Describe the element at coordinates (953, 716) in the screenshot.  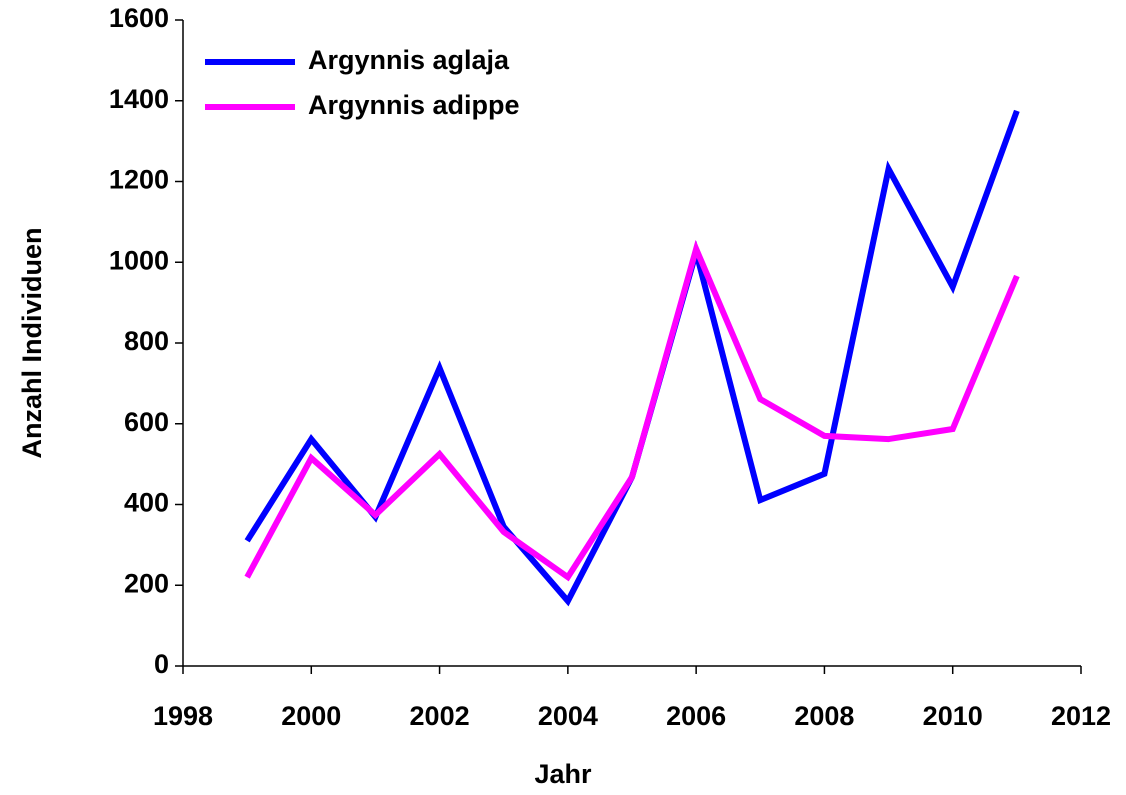
I see `x-tick-label: 2010` at that location.